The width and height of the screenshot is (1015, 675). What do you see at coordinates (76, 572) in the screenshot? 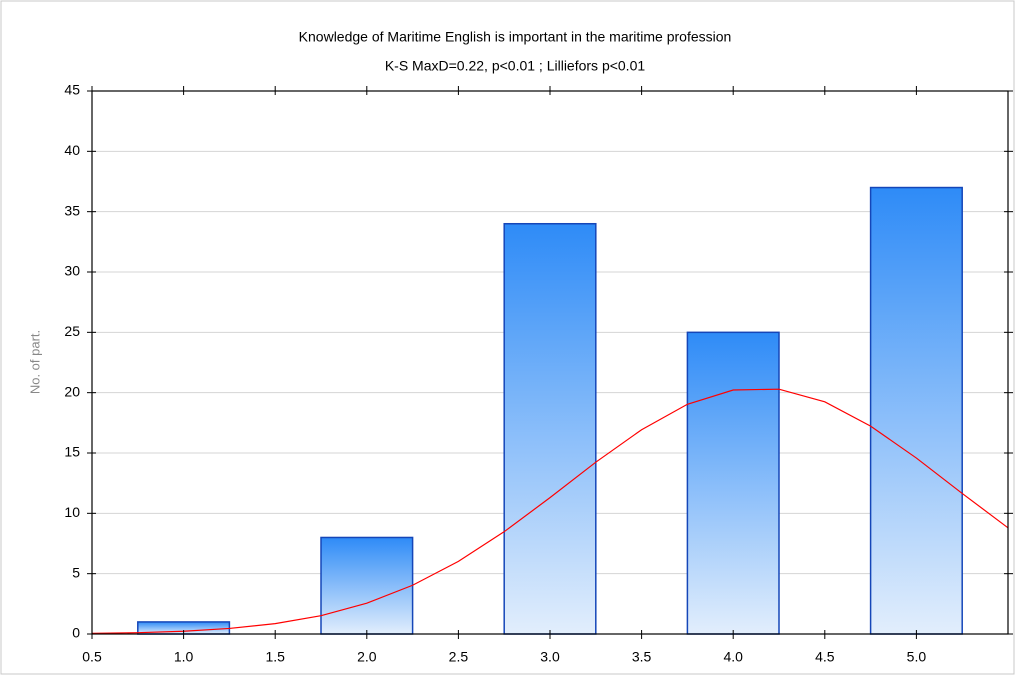
I see `y-tick-label: 5` at bounding box center [76, 572].